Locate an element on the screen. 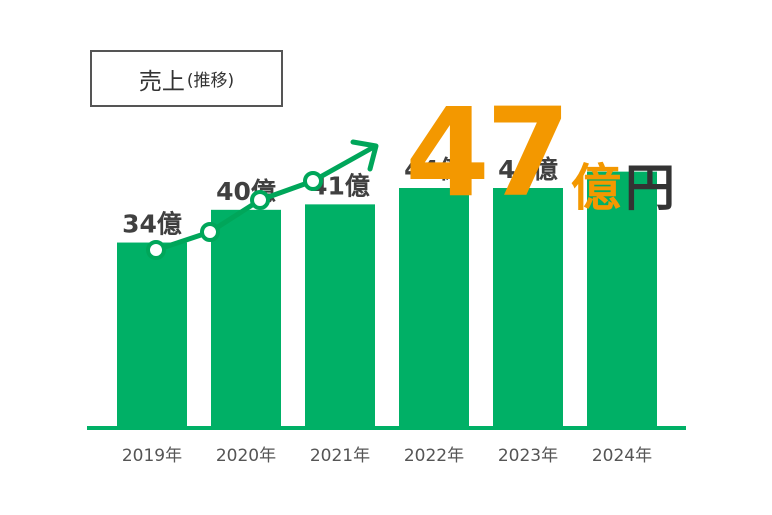  data-label-4: 44億 is located at coordinates (528, 169).